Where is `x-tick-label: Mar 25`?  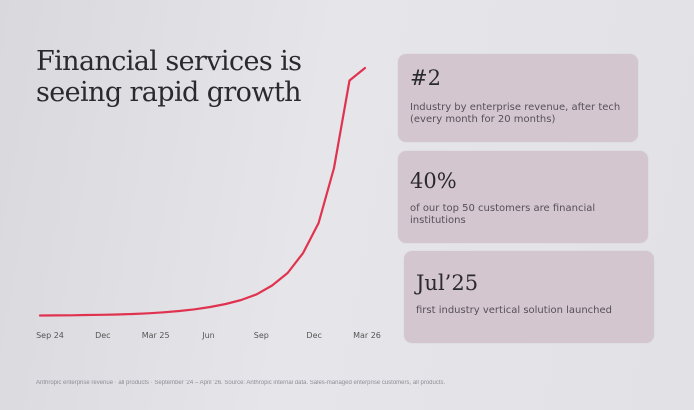
x-tick-label: Mar 25 is located at coordinates (156, 335).